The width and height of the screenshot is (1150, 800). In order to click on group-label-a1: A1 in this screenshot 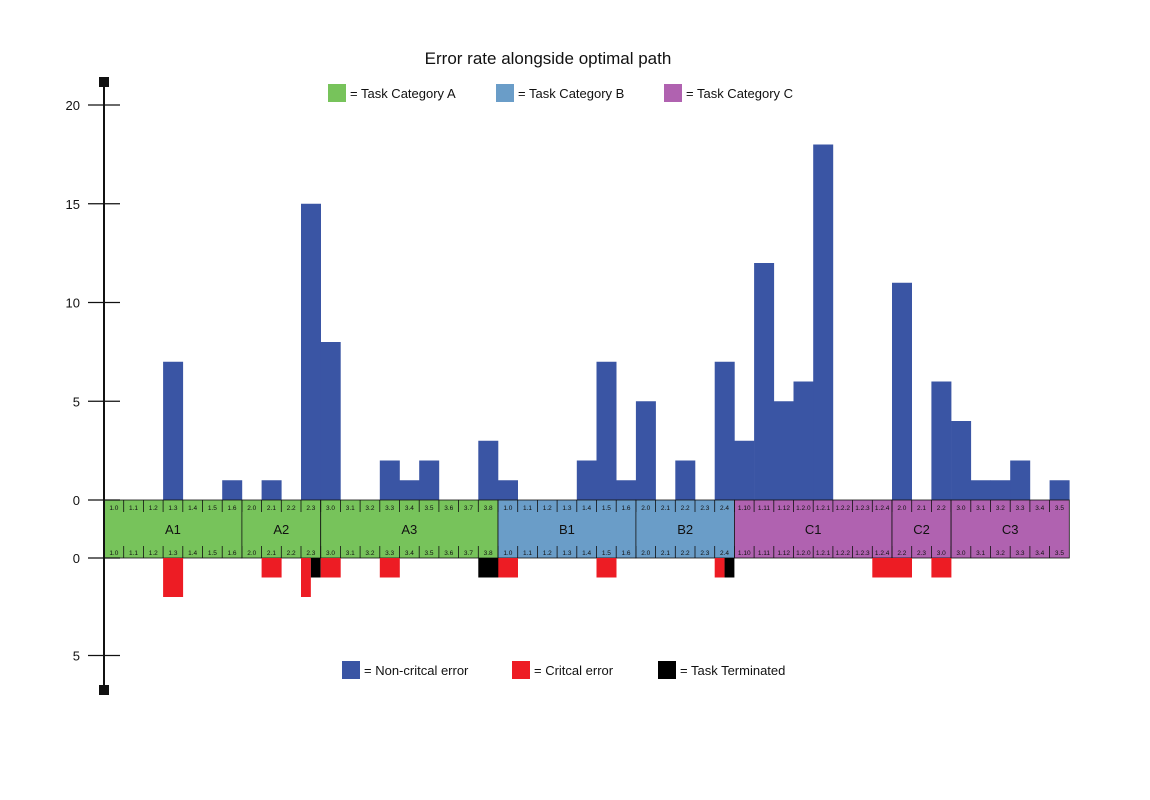, I will do `click(173, 529)`.